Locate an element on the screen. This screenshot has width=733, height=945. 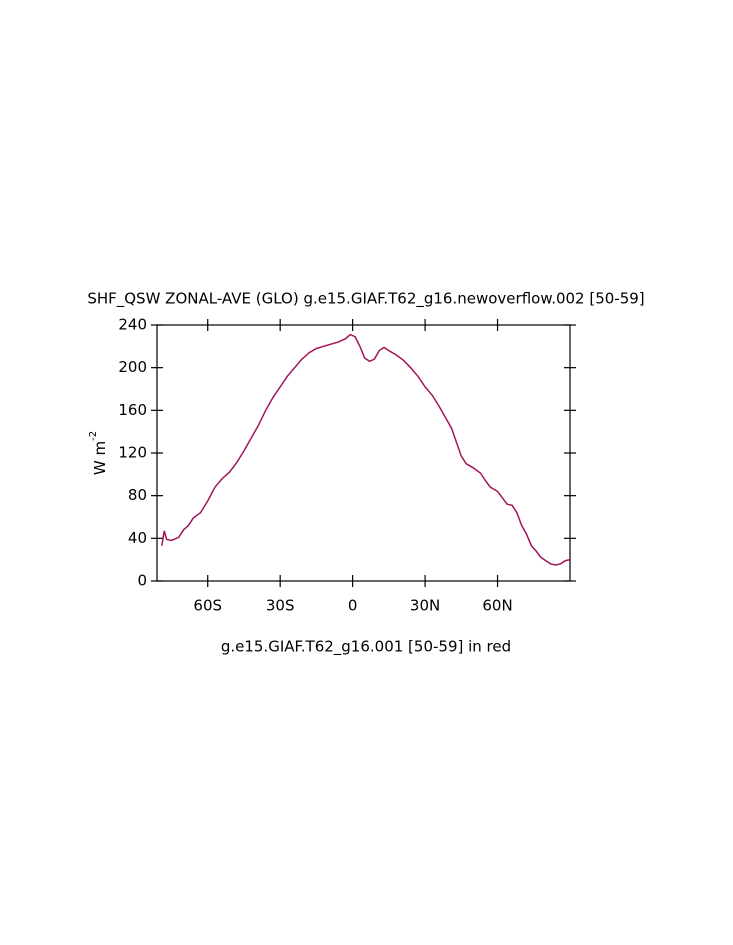
y-label-base: W m is located at coordinates (100, 458).